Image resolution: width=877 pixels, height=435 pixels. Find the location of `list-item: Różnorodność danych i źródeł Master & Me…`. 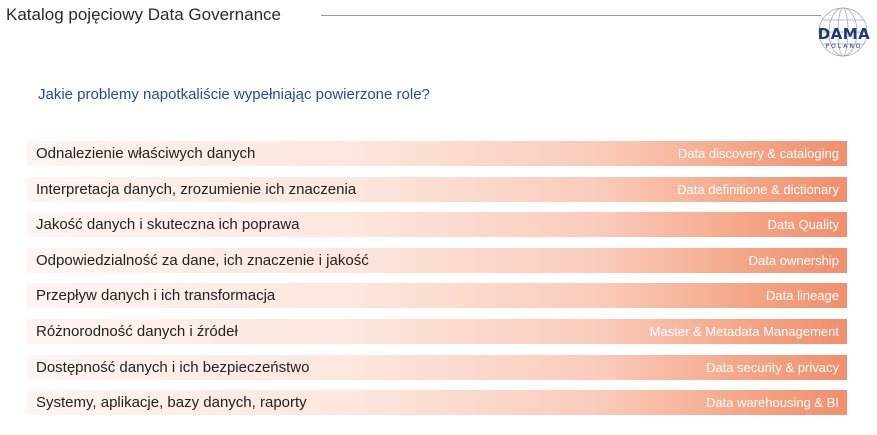

list-item: Różnorodność danych i źródeł Master & Me… is located at coordinates (437, 331).